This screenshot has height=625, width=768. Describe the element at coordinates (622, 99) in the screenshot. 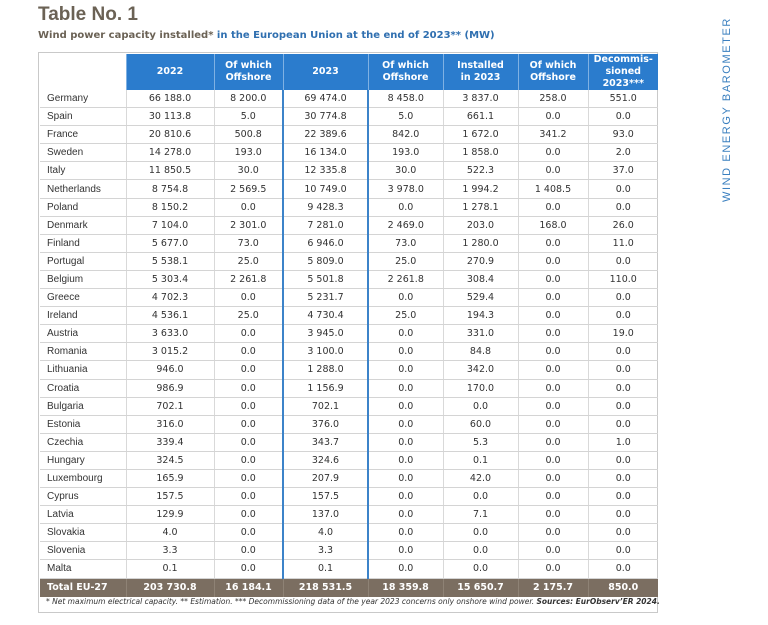

I see `decommissioned-cell: 551.0` at that location.